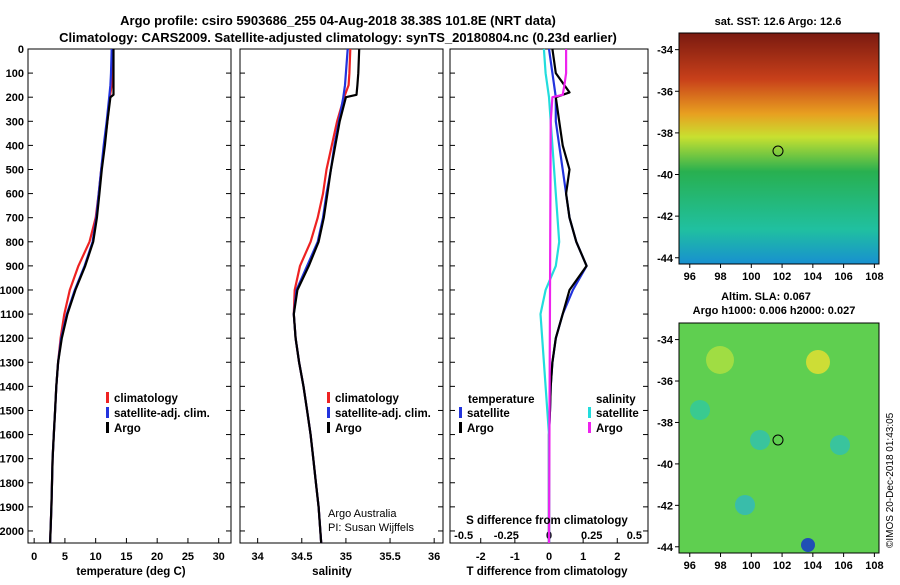 This screenshot has height=585, width=900. I want to click on credit-line-2: PI: Susan Wijffels, so click(371, 528).